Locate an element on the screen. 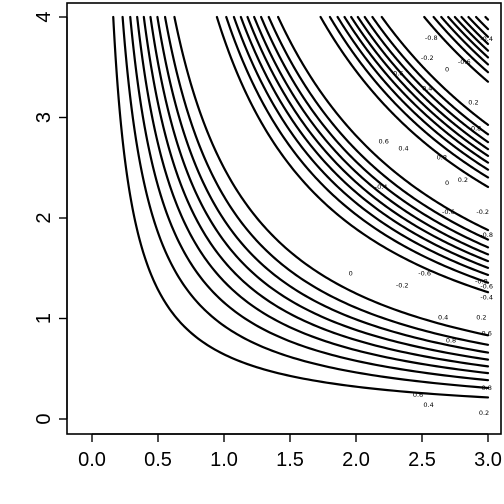  y-axis: 0 1 2 3 4 is located at coordinates (50, 218).